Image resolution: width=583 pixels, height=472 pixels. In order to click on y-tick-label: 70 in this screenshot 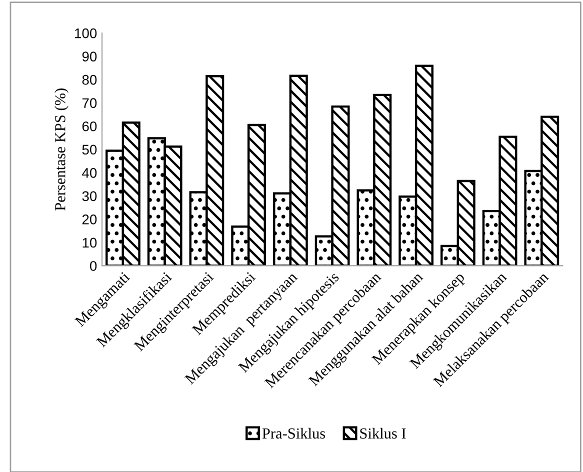, I will do `click(89, 103)`.